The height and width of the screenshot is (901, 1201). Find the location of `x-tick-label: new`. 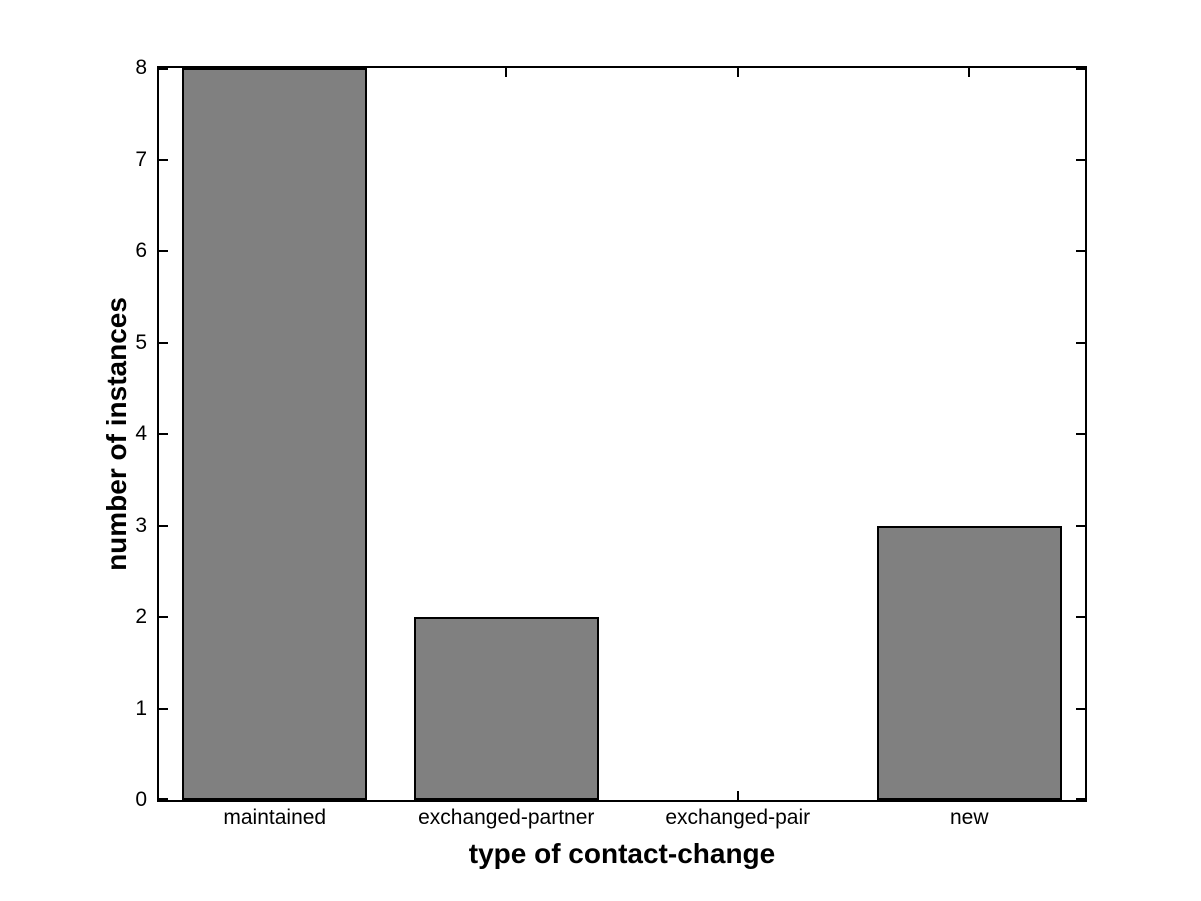

x-tick-label: new is located at coordinates (969, 817).